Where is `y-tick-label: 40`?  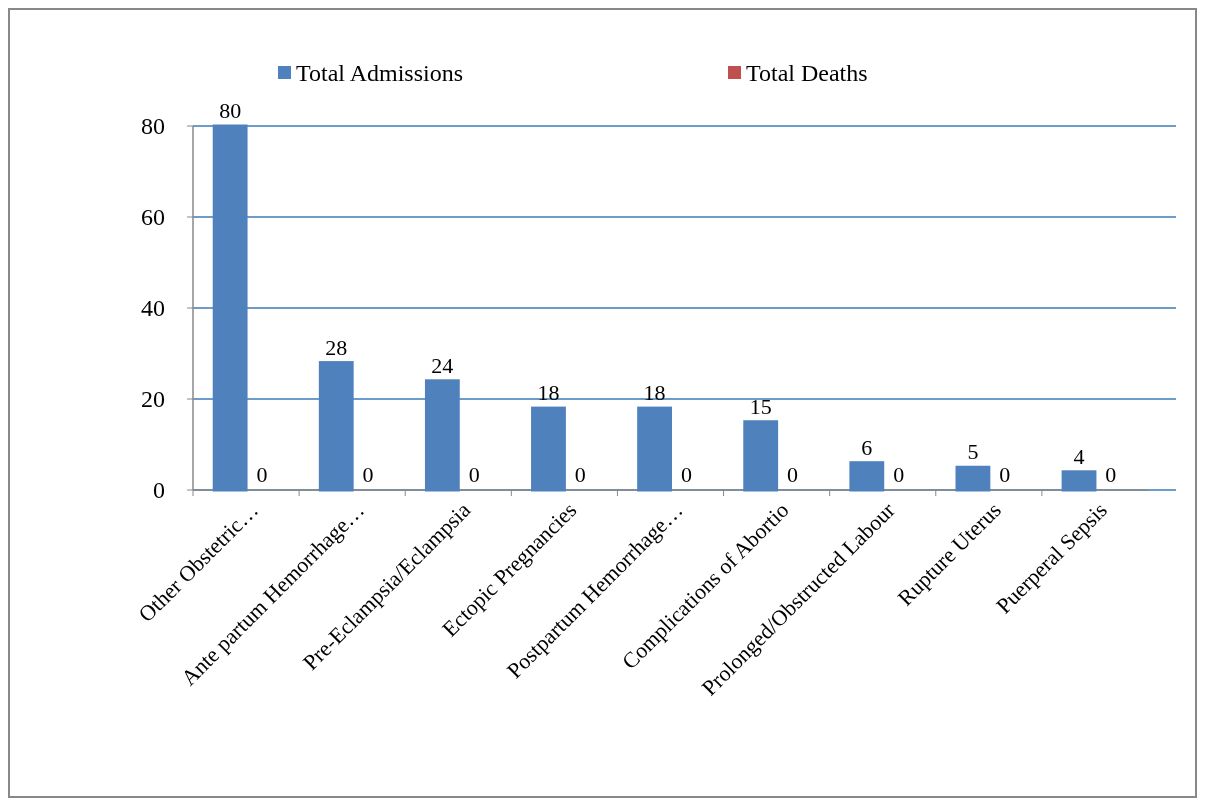
y-tick-label: 40 is located at coordinates (153, 308).